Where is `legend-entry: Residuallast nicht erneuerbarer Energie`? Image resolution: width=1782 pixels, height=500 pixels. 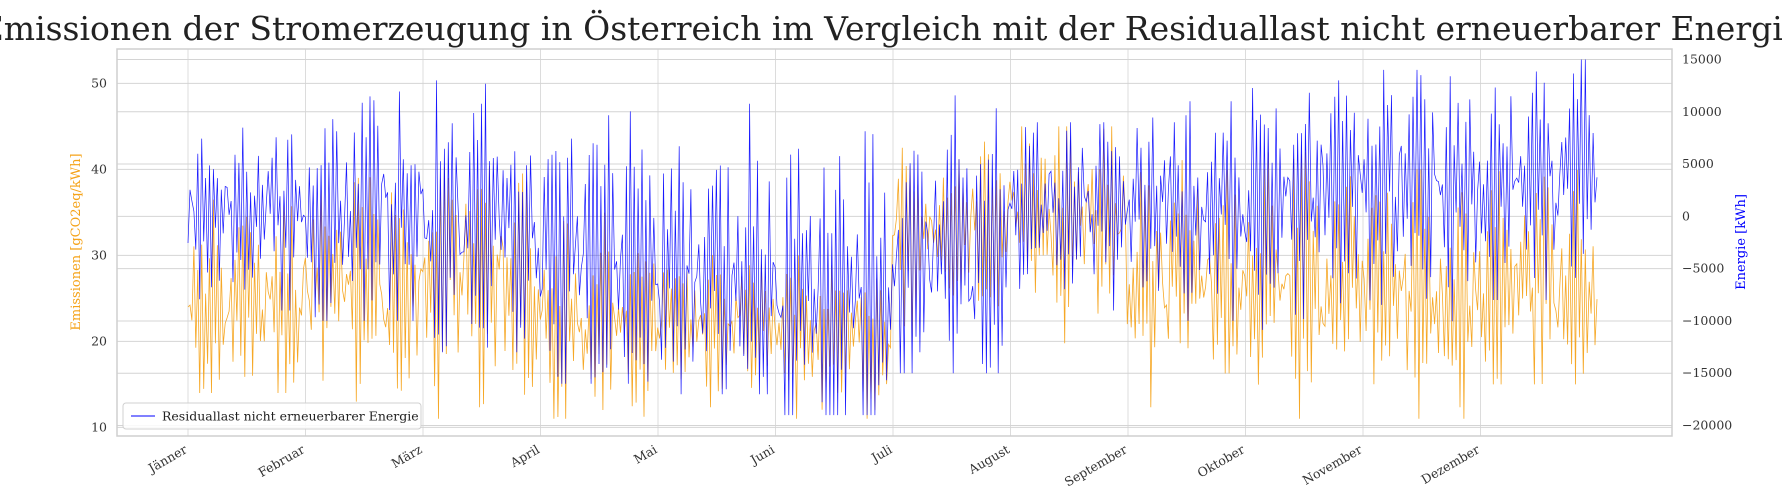
legend-entry: Residuallast nicht erneuerbarer Energie is located at coordinates (290, 416).